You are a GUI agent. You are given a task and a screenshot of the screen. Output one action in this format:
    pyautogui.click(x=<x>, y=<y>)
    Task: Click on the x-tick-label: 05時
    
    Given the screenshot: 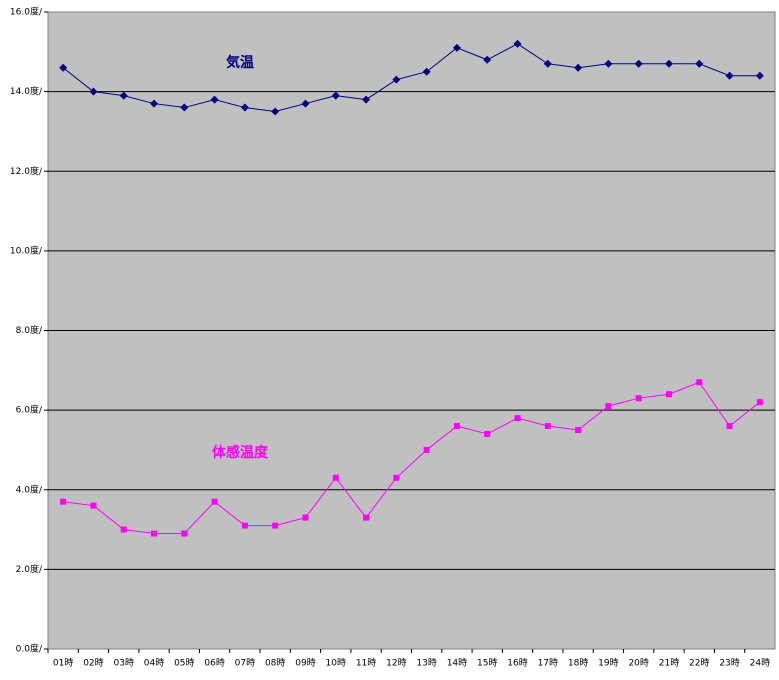 What is the action you would take?
    pyautogui.click(x=184, y=663)
    